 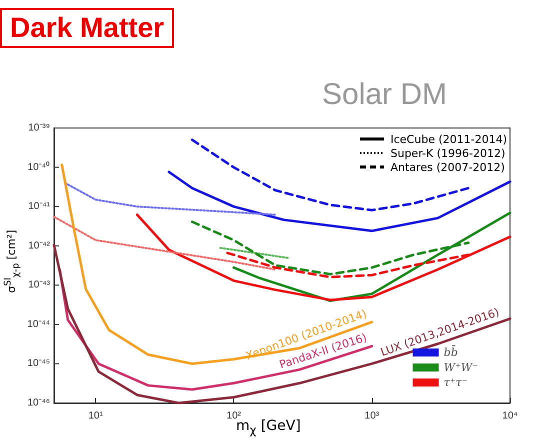 I want to click on legend-label: τ⁺τ⁻, so click(x=456, y=382).